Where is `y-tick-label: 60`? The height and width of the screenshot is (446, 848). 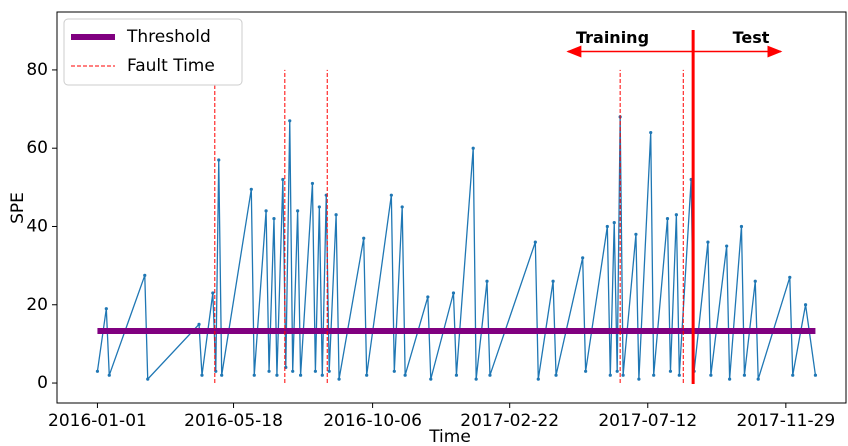
y-tick-label: 60 is located at coordinates (37, 148).